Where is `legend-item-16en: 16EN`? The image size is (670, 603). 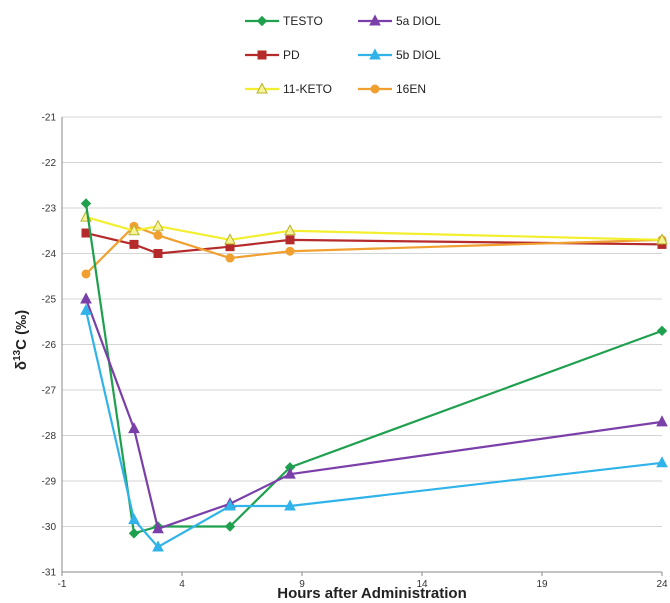
legend-item-16en: 16EN is located at coordinates (392, 89).